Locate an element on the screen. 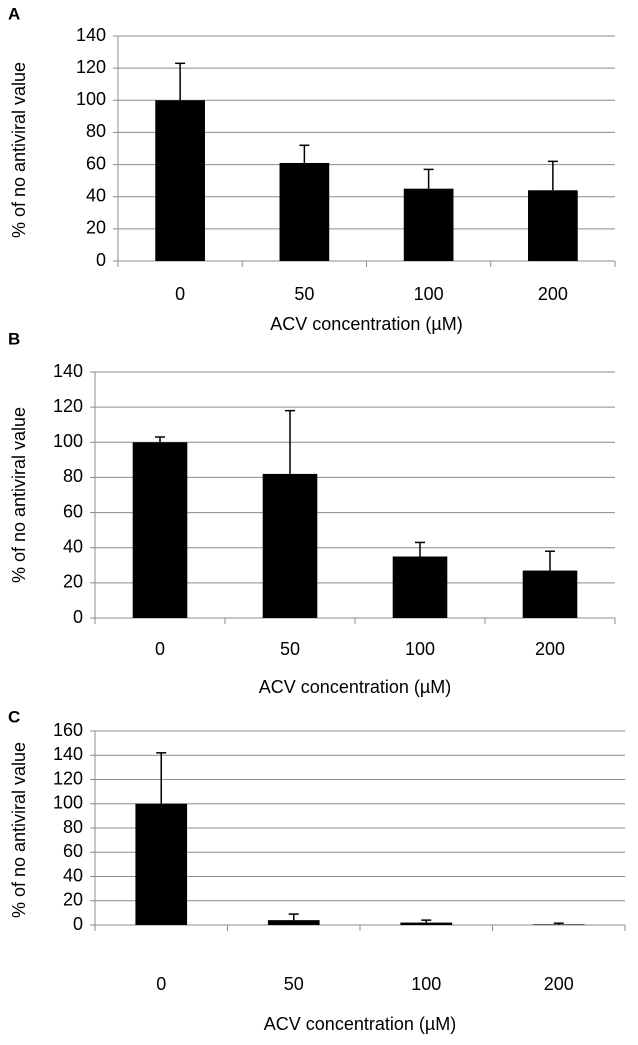 The image size is (638, 1045). panel-label: A is located at coordinates (14, 13).